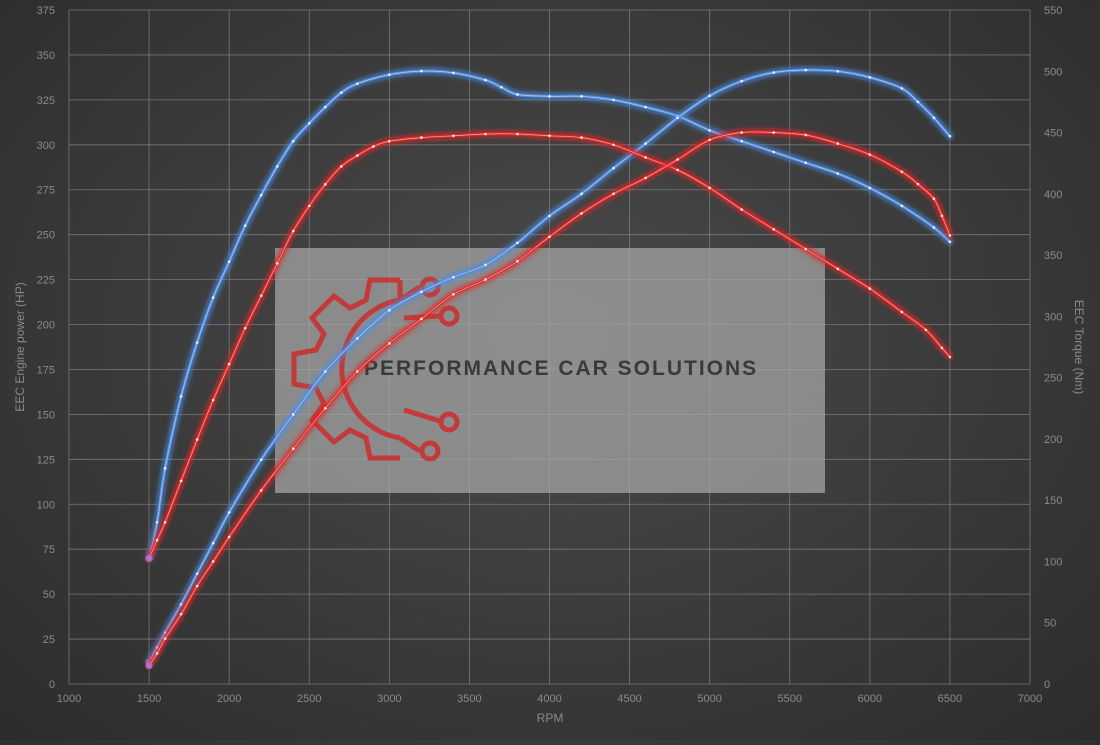 The image size is (1100, 745). I want to click on y-left-tick-label: 50, so click(49, 595).